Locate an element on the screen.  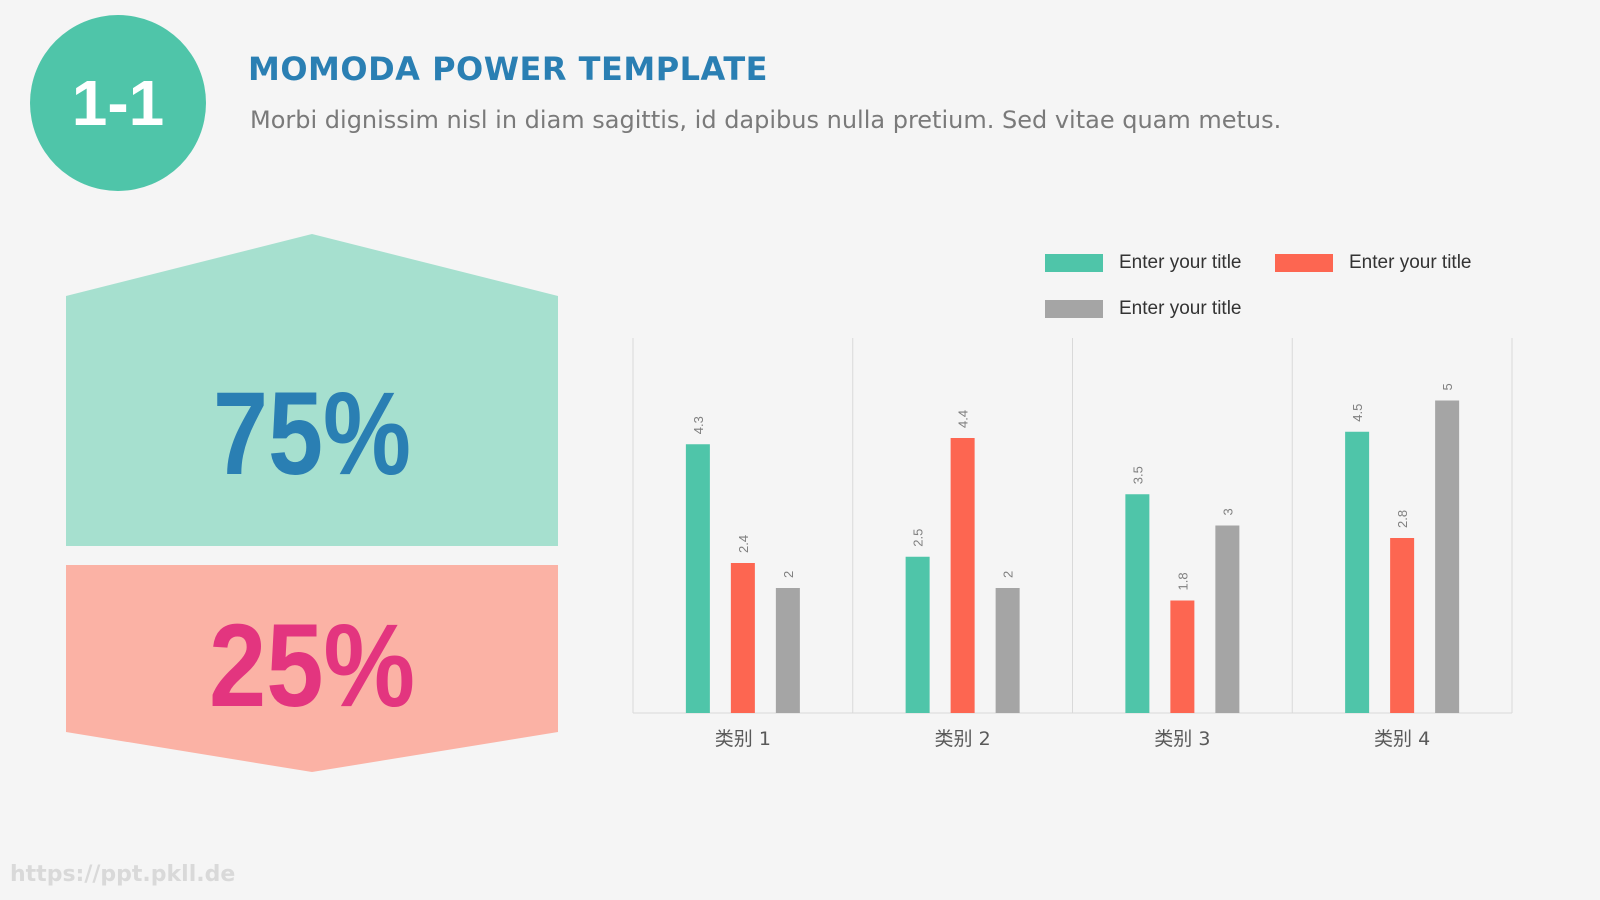
data-label-series-3-cat-3: 3 is located at coordinates (1227, 511).